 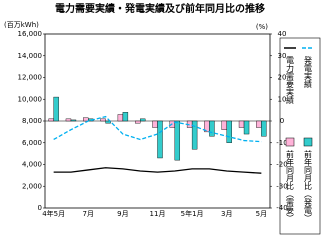 I want to click on legend-label: 前年同月比（発電）, so click(x=308, y=185).